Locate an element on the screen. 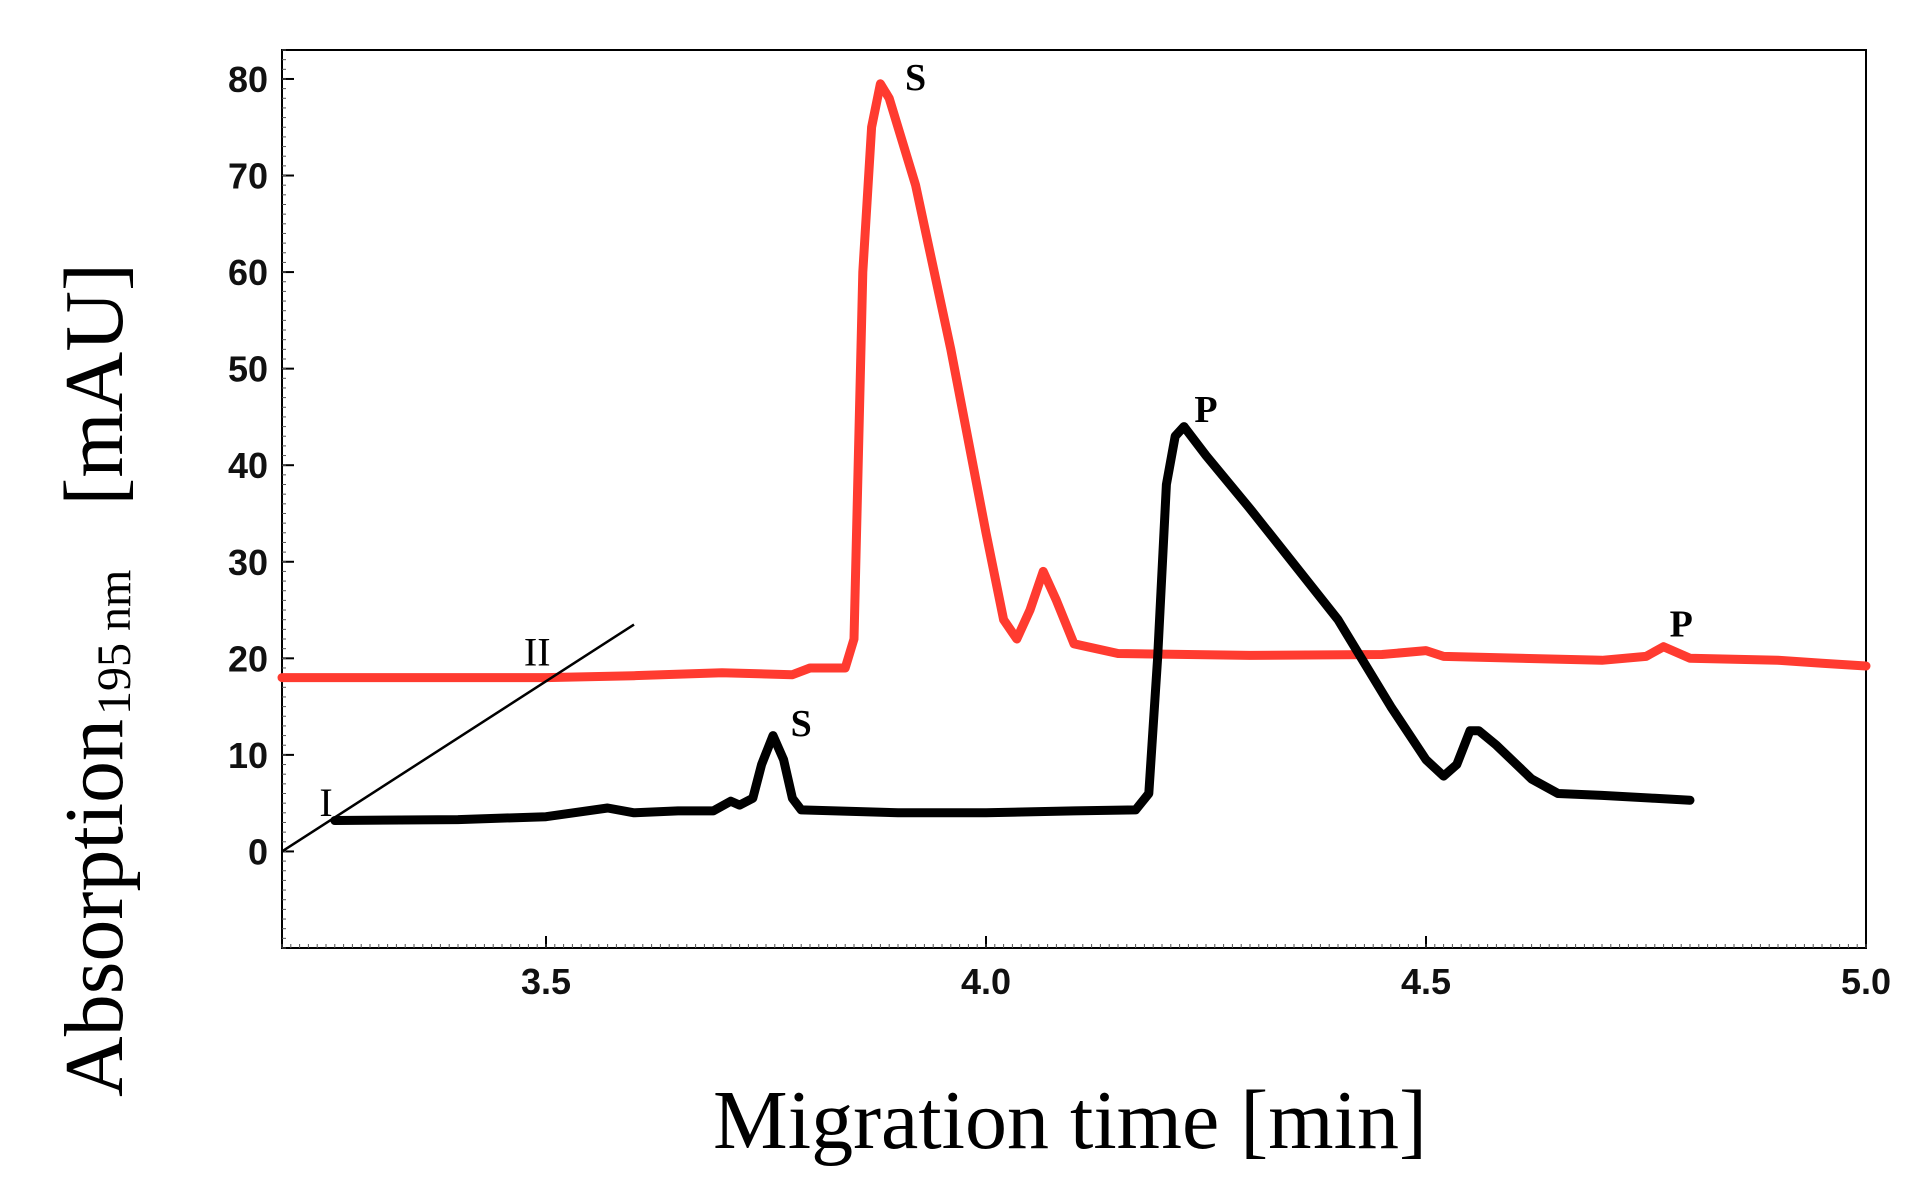 The width and height of the screenshot is (1919, 1194). x-tick-label: 5.0 is located at coordinates (1866, 981).